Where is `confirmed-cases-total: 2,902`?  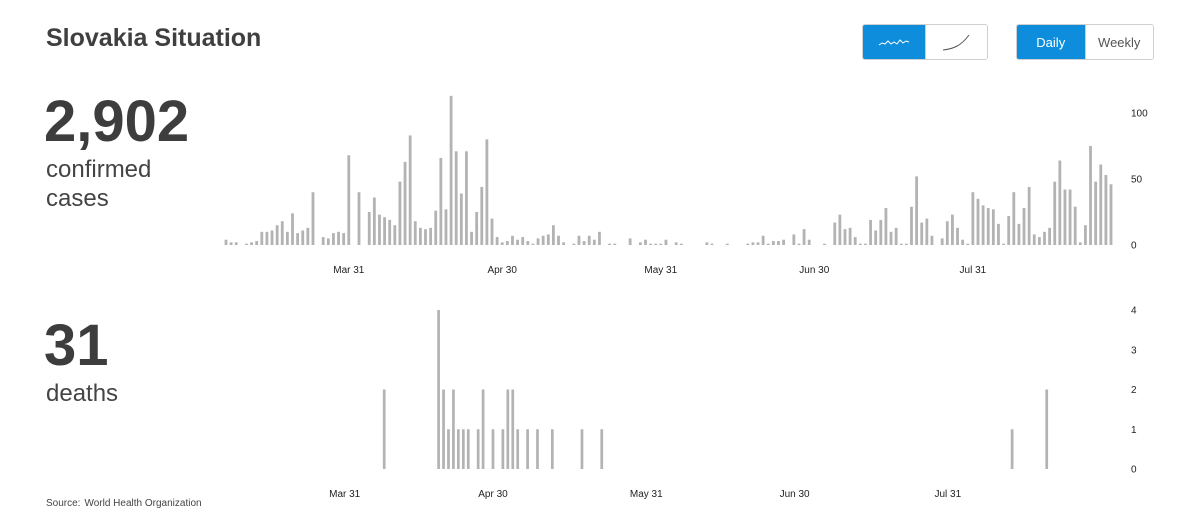
confirmed-cases-total: 2,902 is located at coordinates (117, 121).